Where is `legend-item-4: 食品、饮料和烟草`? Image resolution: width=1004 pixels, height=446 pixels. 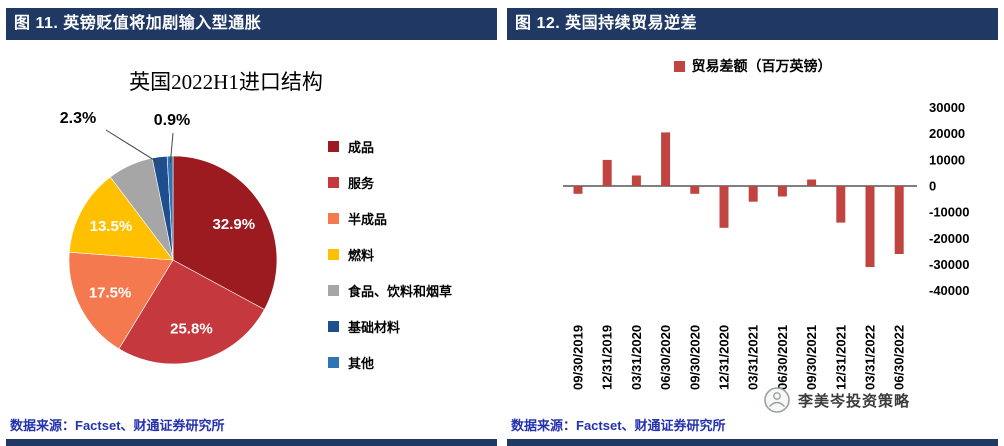 legend-item-4: 食品、饮料和烟草 is located at coordinates (390, 290).